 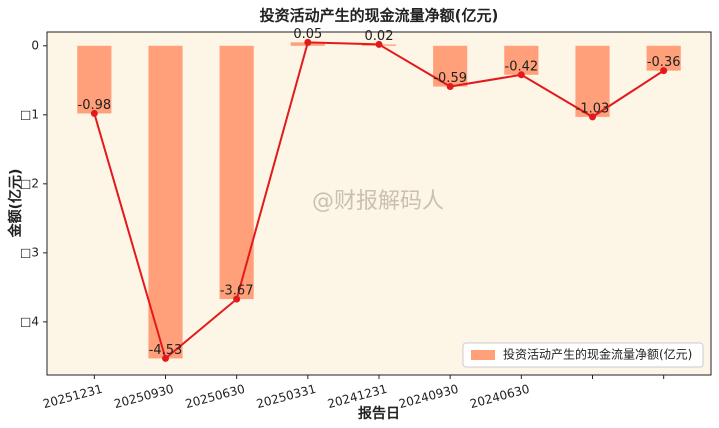 I want to click on x-tick-label: 20250331, so click(x=286, y=396).